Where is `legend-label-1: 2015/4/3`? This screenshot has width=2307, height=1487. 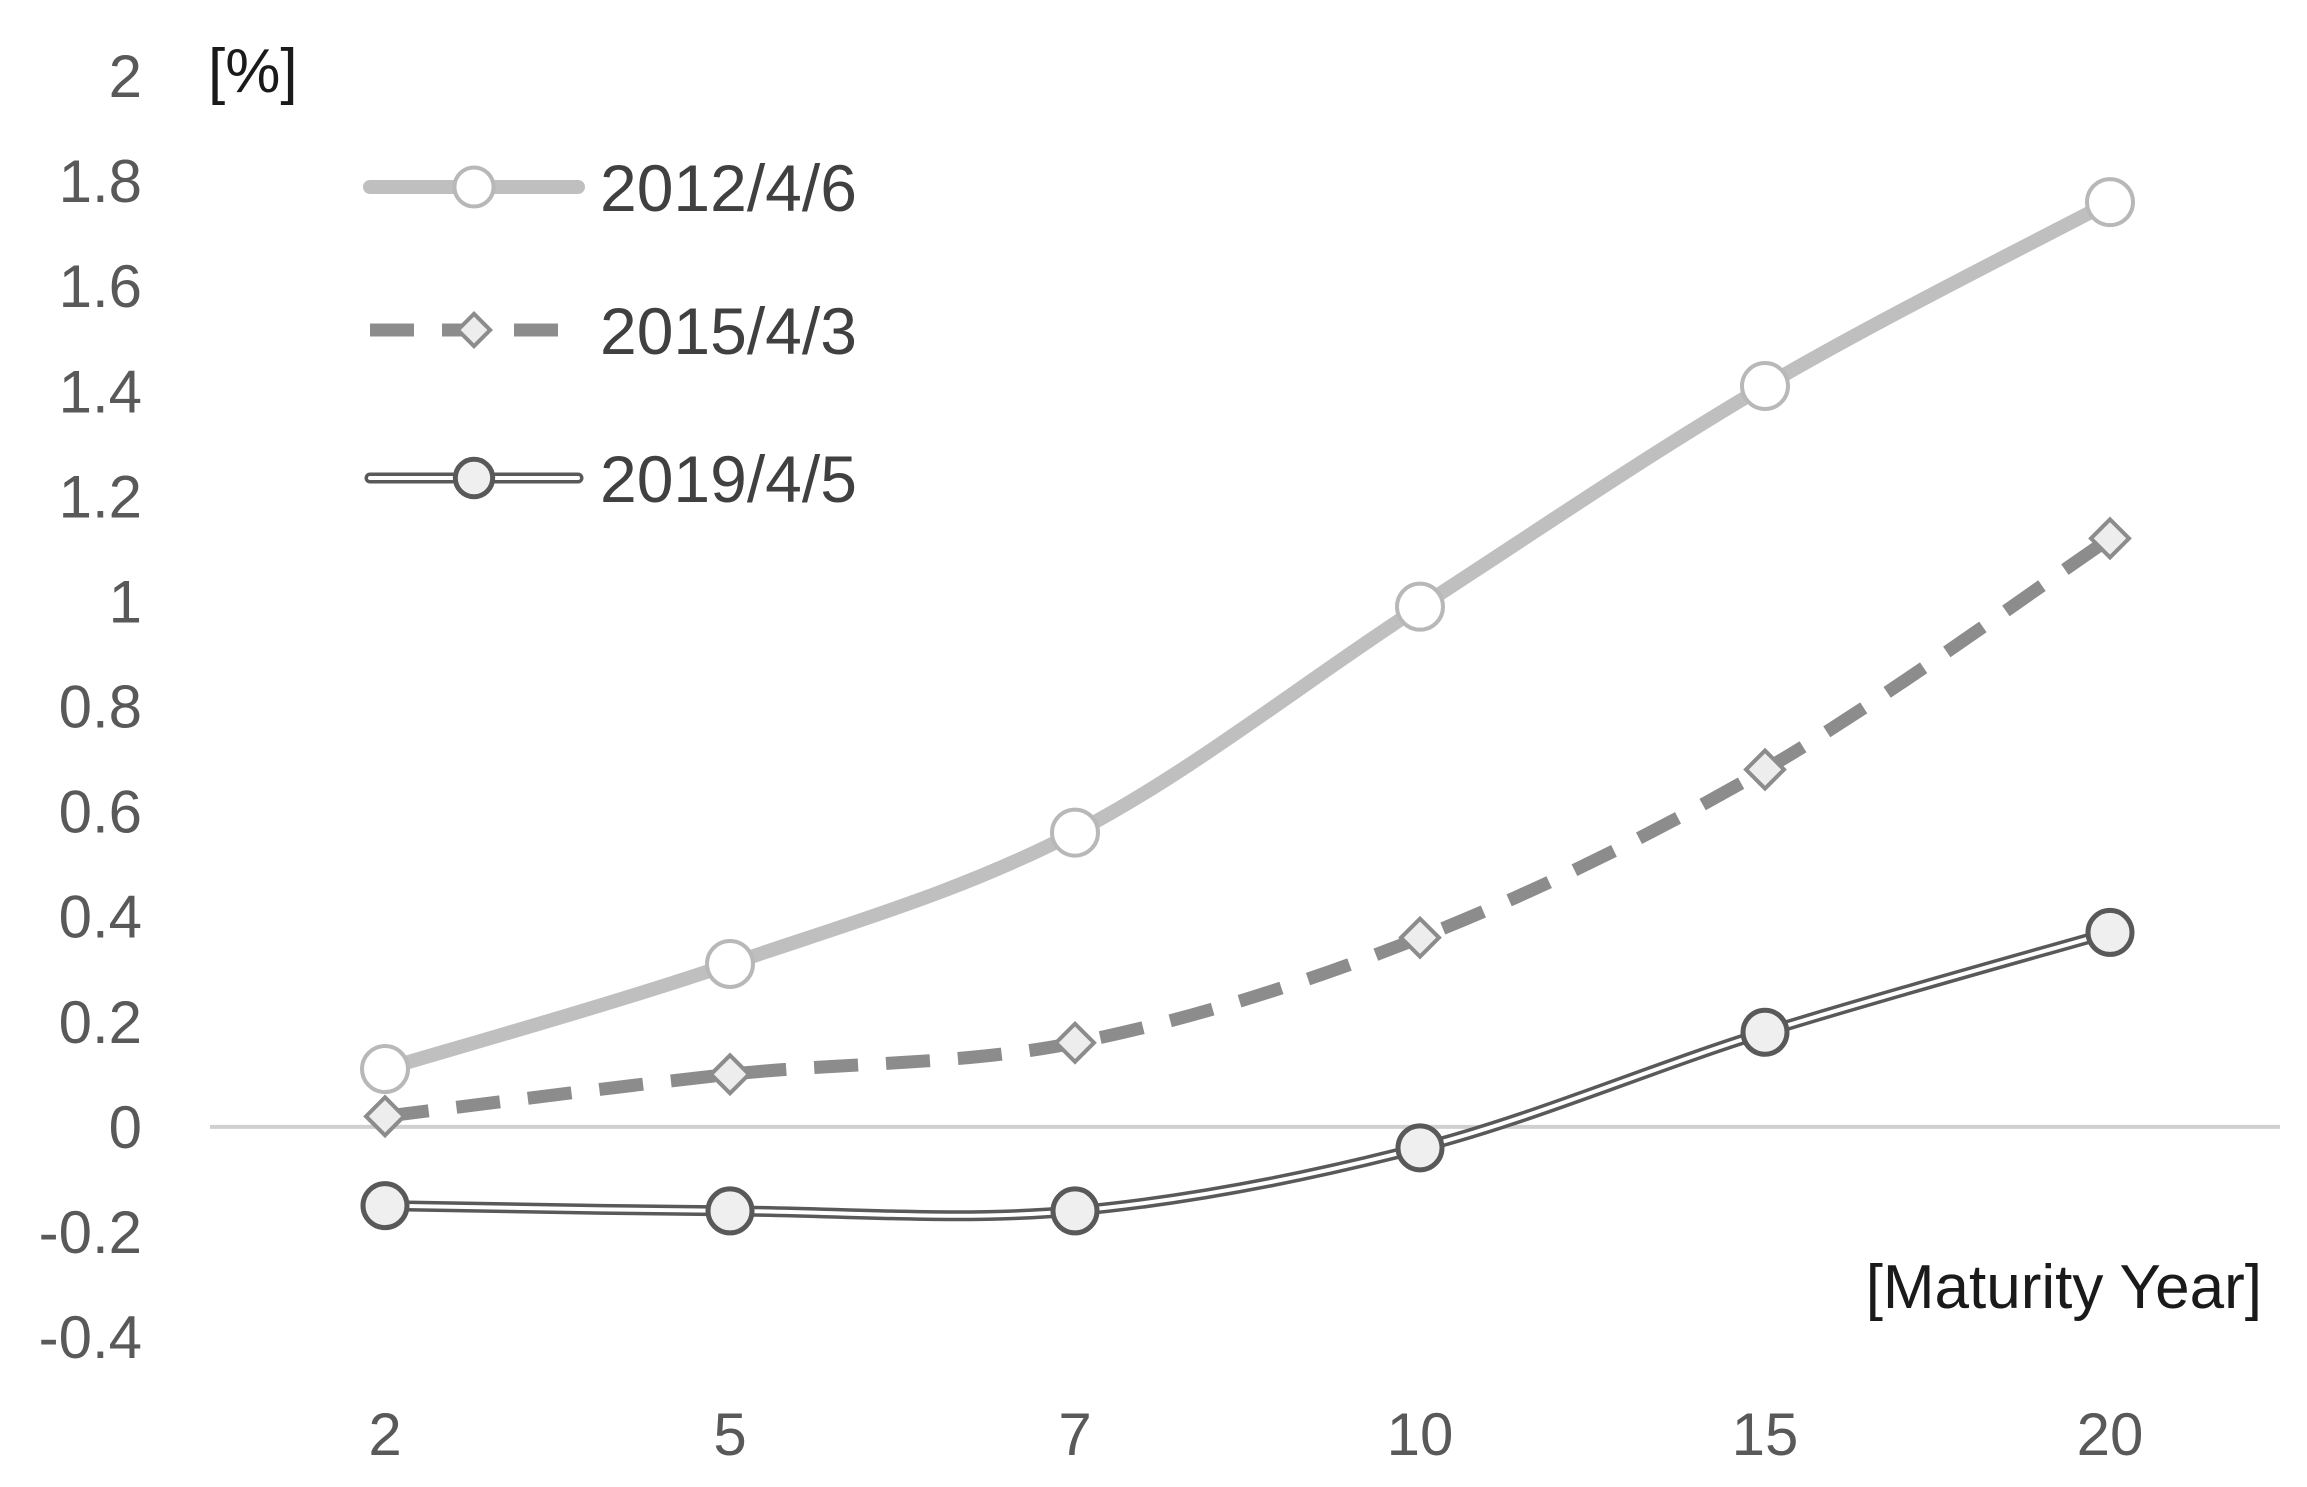 legend-label-1: 2015/4/3 is located at coordinates (728, 331).